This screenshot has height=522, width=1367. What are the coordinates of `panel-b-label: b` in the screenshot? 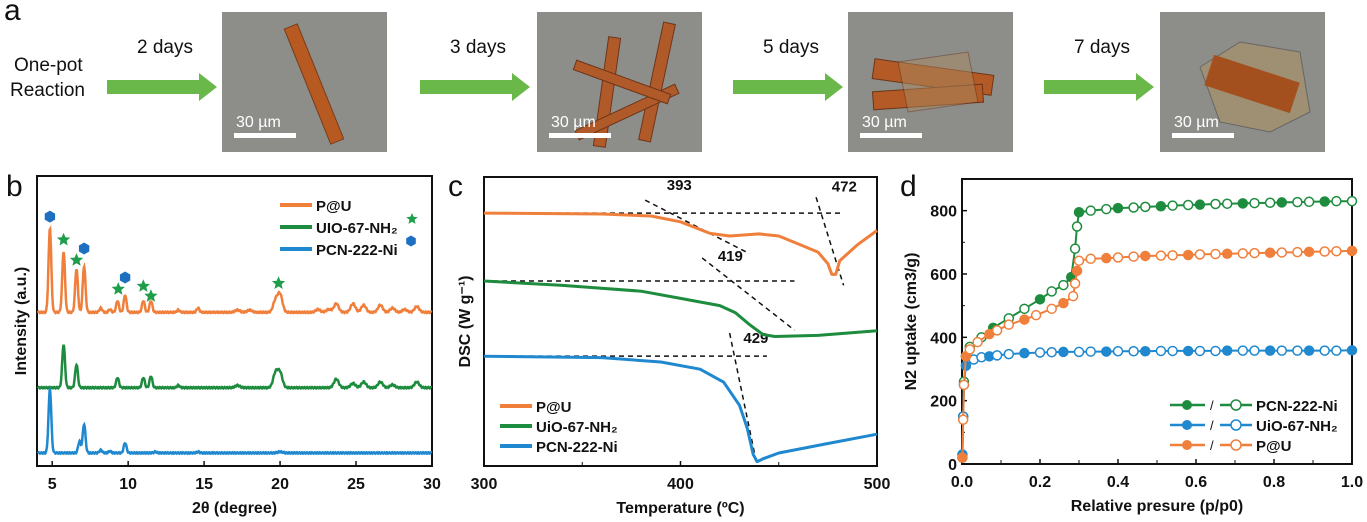 It's located at (14, 186).